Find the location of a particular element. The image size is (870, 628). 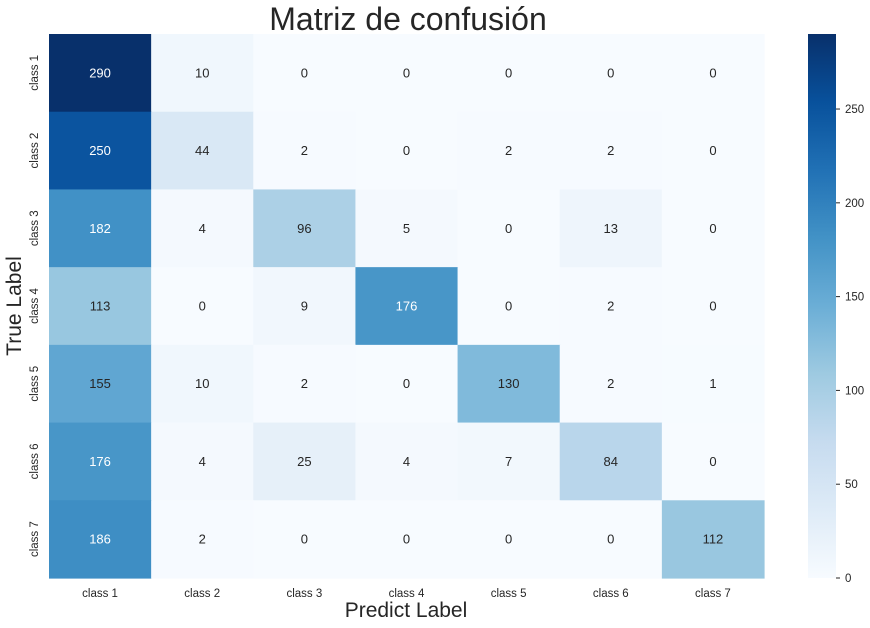

cell-value-label: 130 is located at coordinates (509, 383).